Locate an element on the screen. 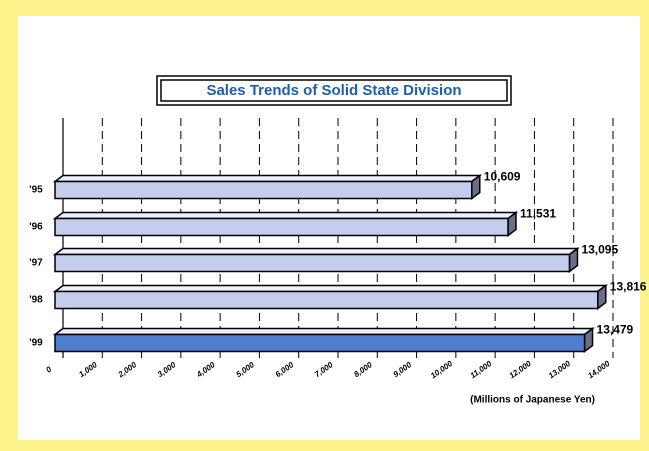 This screenshot has height=451, width=649. y-tick-label: '95 is located at coordinates (36, 190).